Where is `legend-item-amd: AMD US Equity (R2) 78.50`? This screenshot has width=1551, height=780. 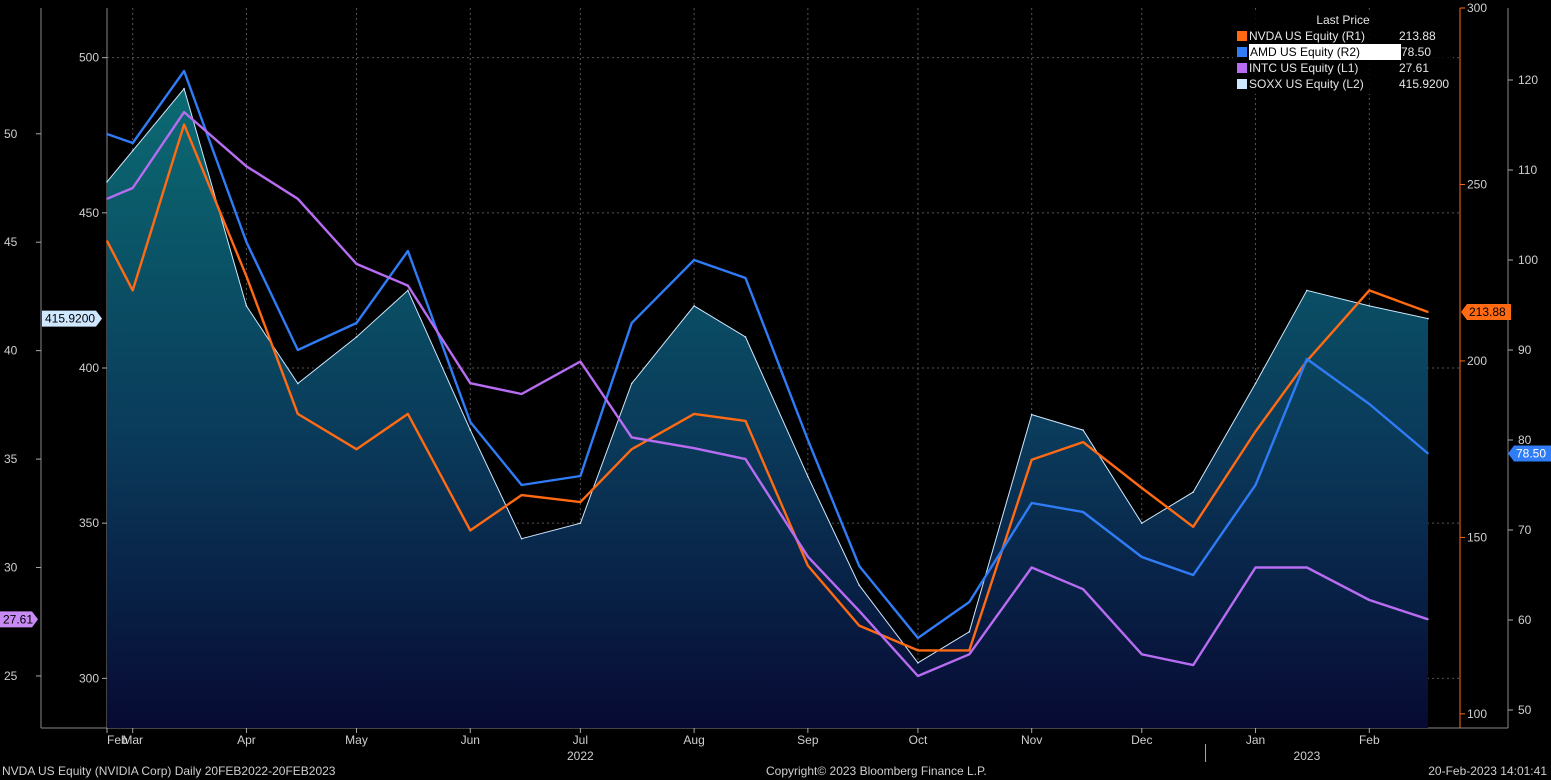 legend-item-amd: AMD US Equity (R2) 78.50 is located at coordinates (1343, 52).